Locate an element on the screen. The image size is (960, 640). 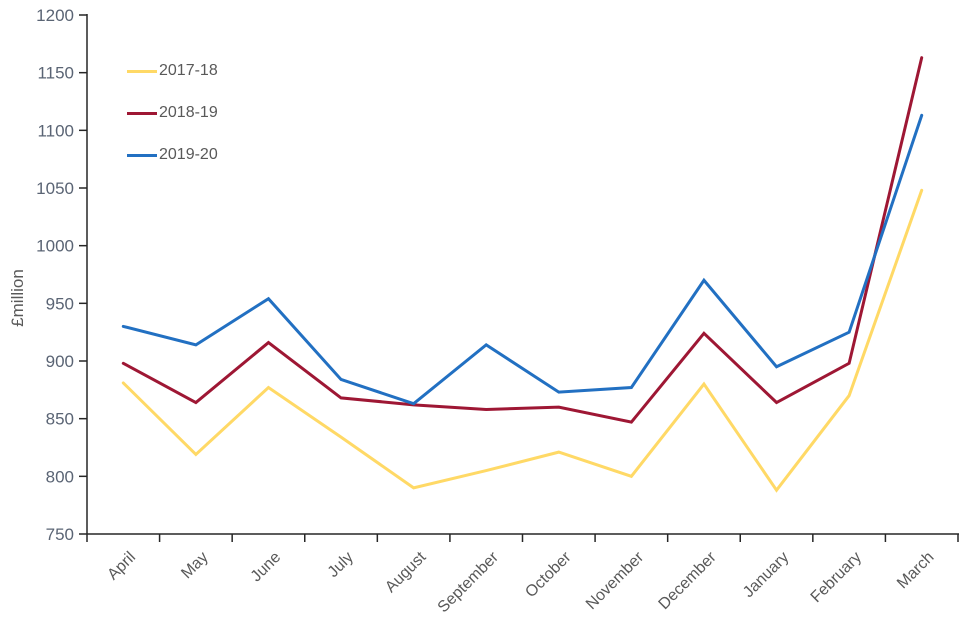
legend-item: 2019-20 is located at coordinates (172, 155).